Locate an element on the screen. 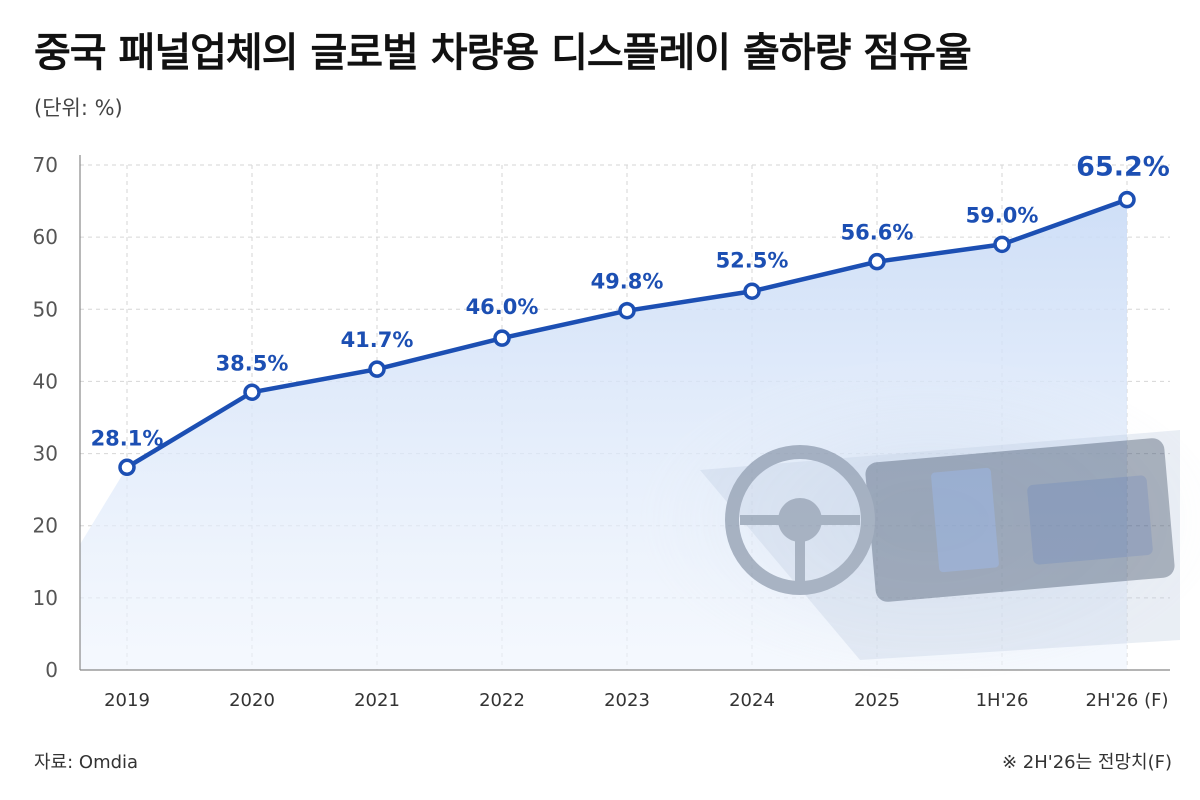  x-tick-label: 2022 is located at coordinates (502, 700).